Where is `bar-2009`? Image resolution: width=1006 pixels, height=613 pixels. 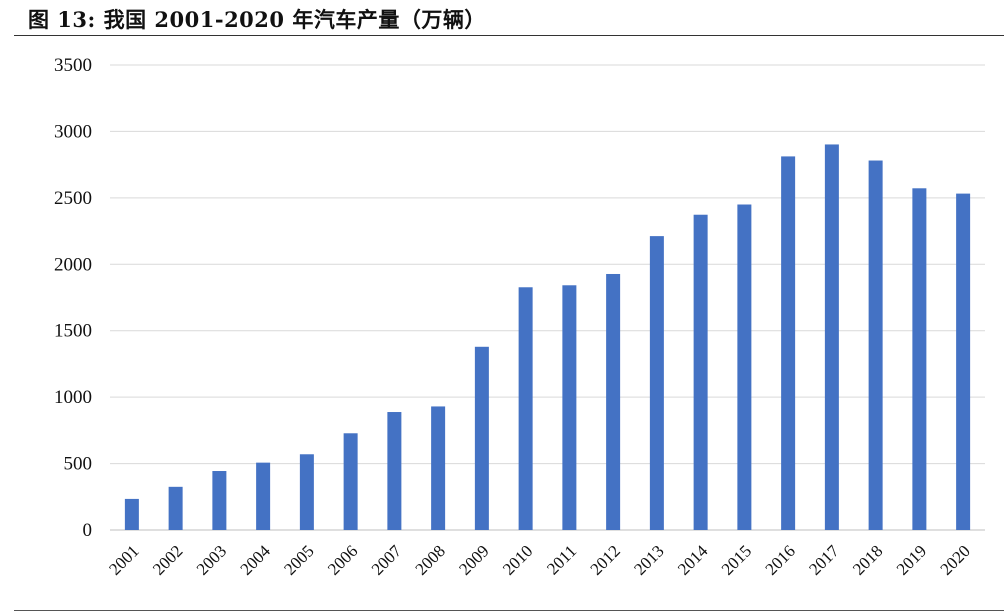 bar-2009 is located at coordinates (481, 438).